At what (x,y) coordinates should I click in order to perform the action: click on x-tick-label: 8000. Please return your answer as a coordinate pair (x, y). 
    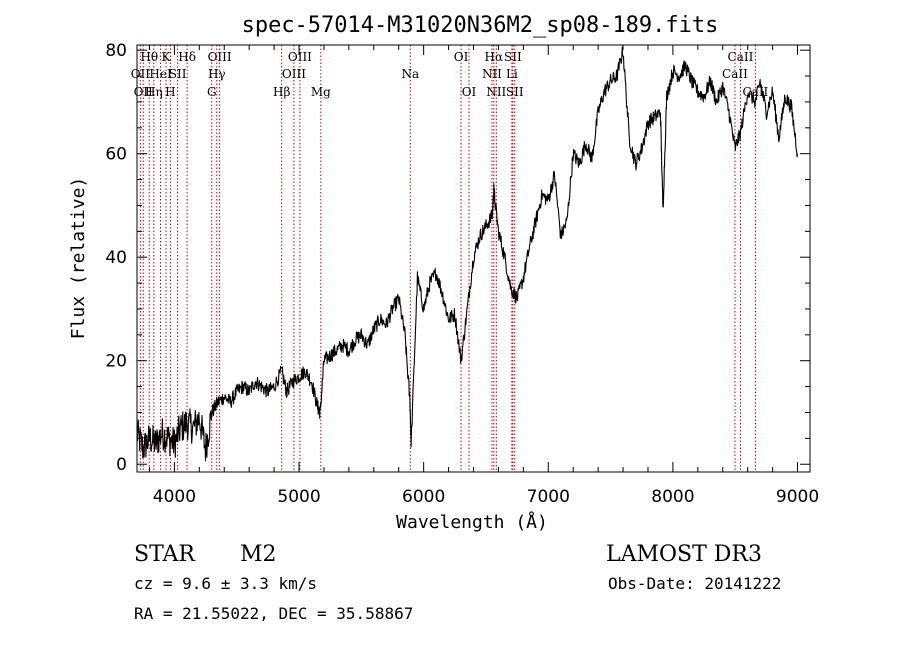
    Looking at the image, I should click on (672, 497).